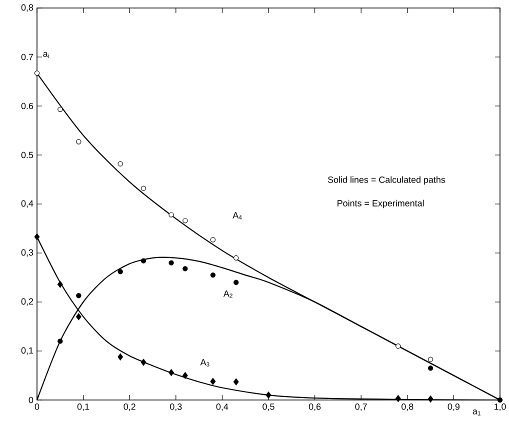 The image size is (509, 423). I want to click on x-tick-label: 0,6, so click(314, 407).